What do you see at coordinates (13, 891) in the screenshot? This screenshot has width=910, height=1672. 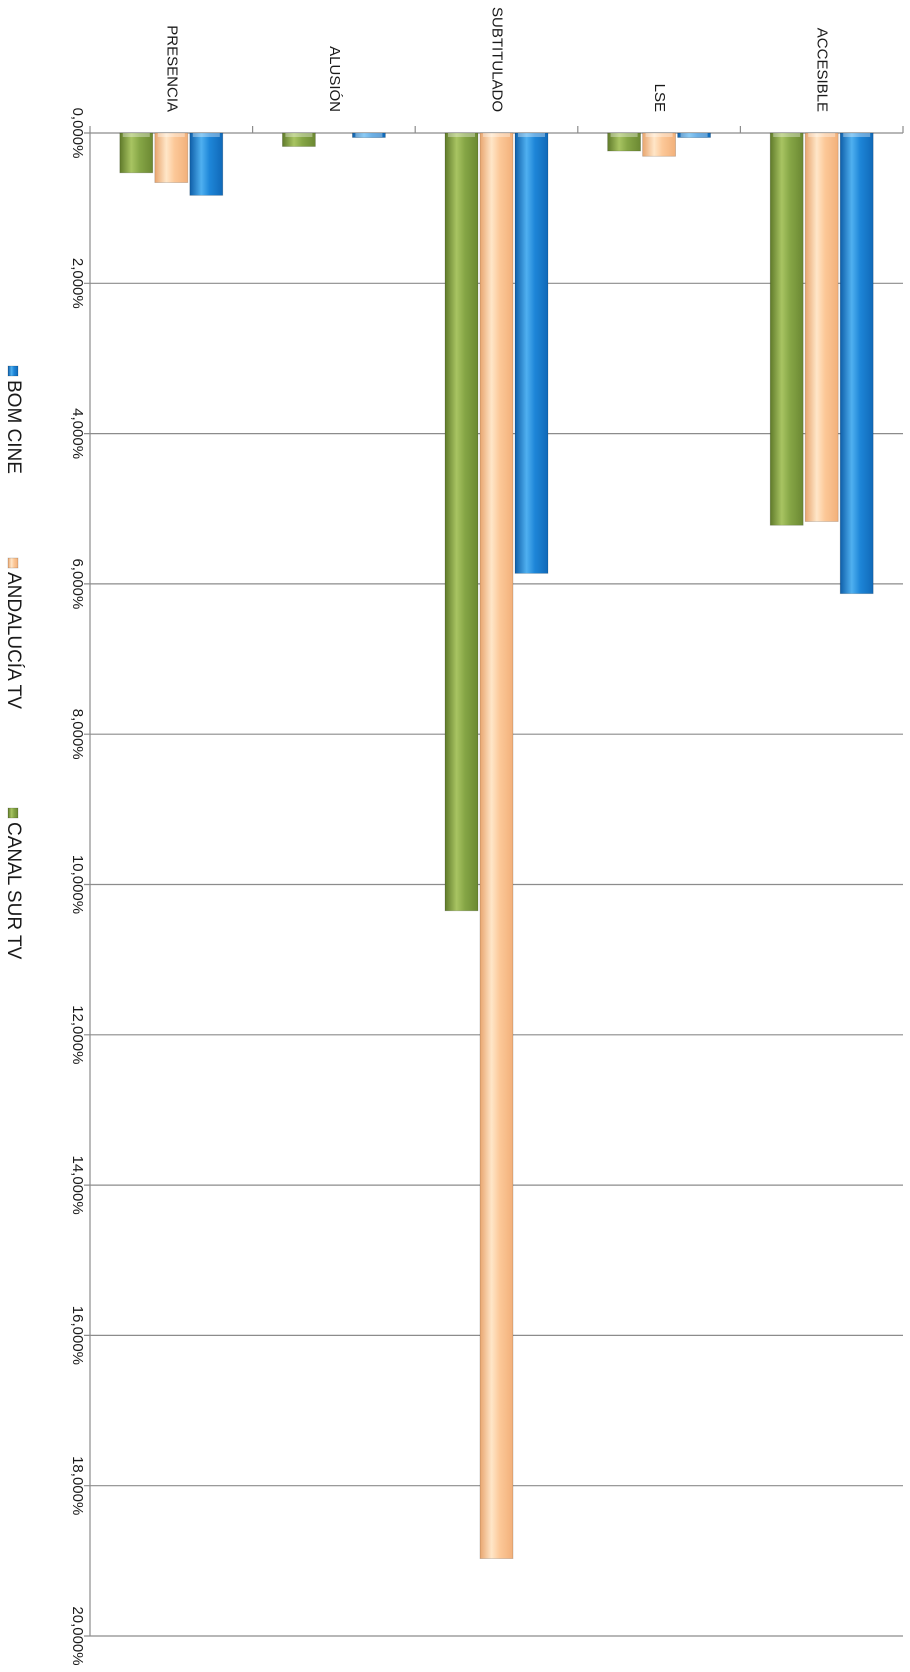 I see `legend-label: CANAL SUR TV` at bounding box center [13, 891].